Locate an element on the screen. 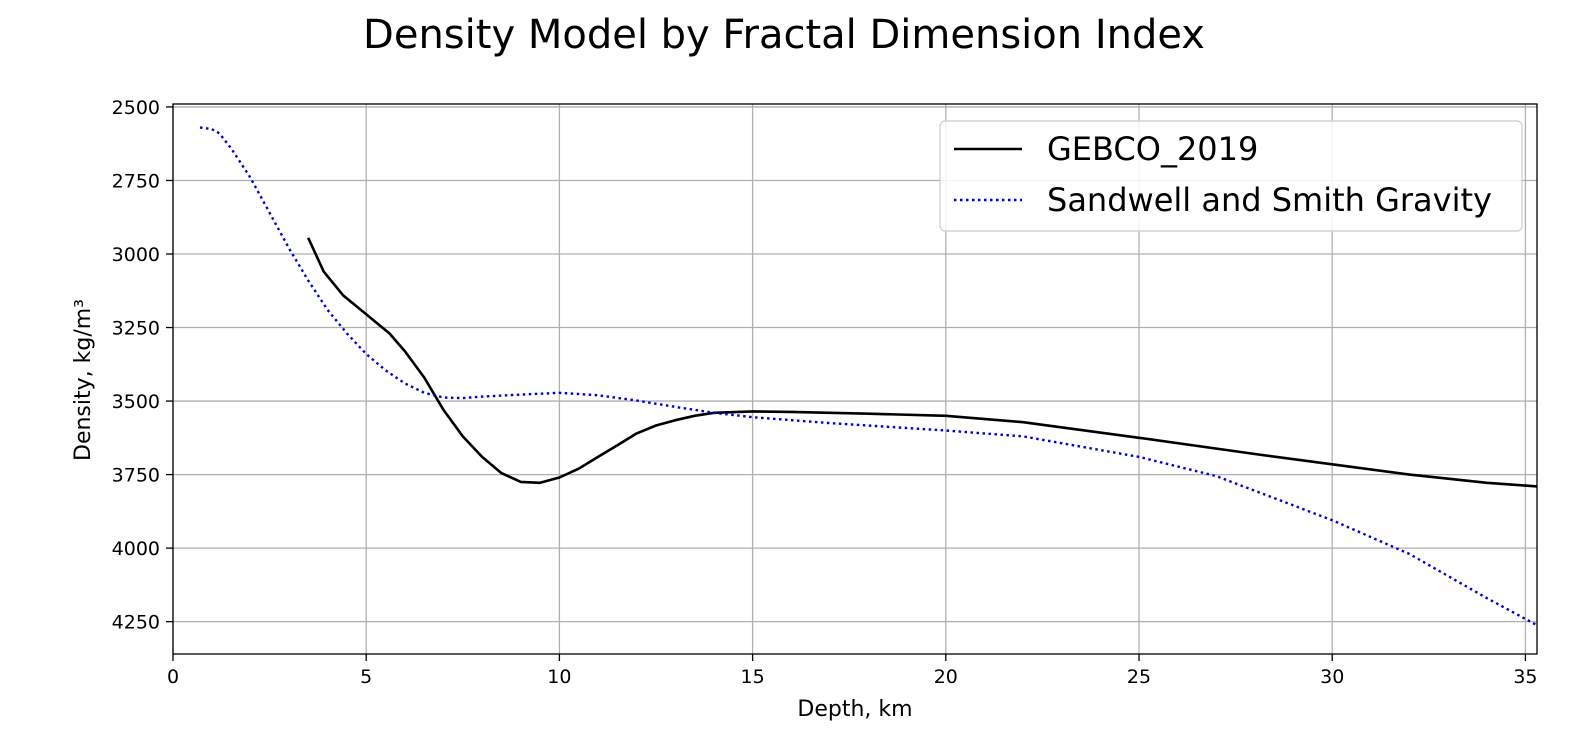 This screenshot has width=1575, height=750. y-tick-label: 4250 is located at coordinates (136, 623).